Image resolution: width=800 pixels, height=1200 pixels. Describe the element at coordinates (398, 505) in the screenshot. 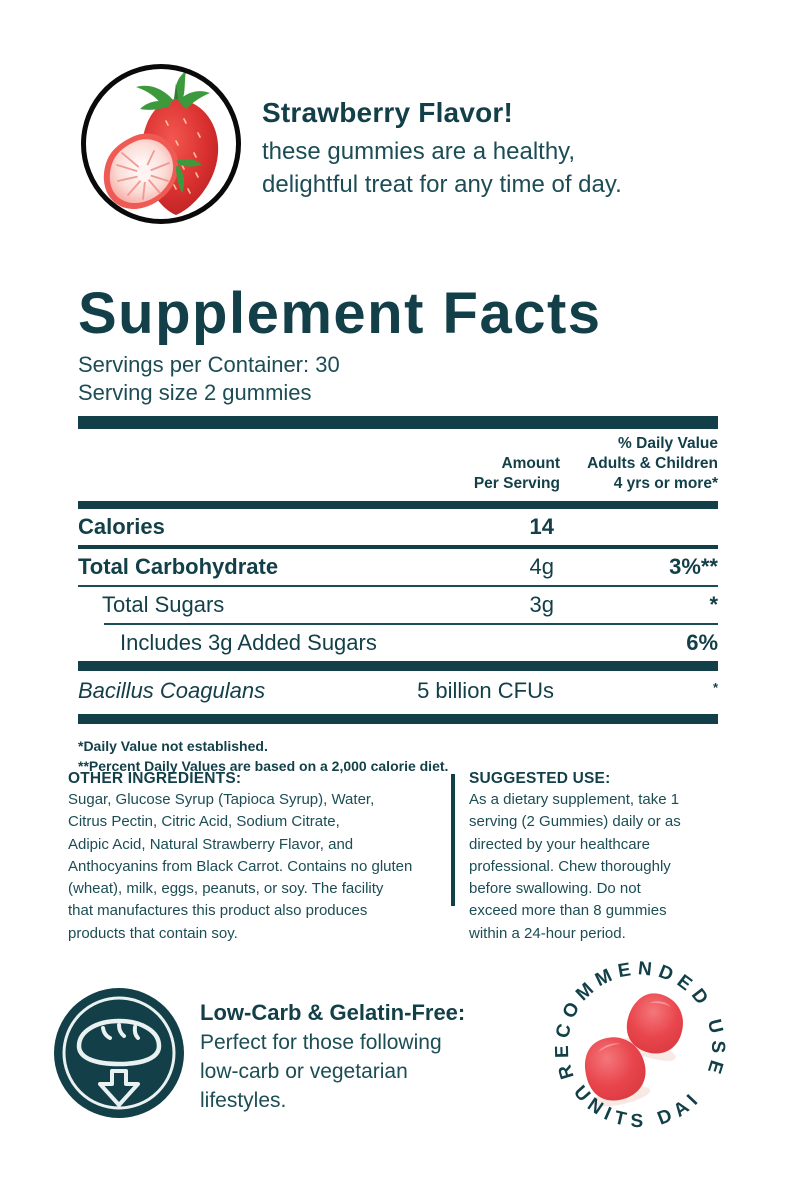

I see `divider-bar-header` at that location.